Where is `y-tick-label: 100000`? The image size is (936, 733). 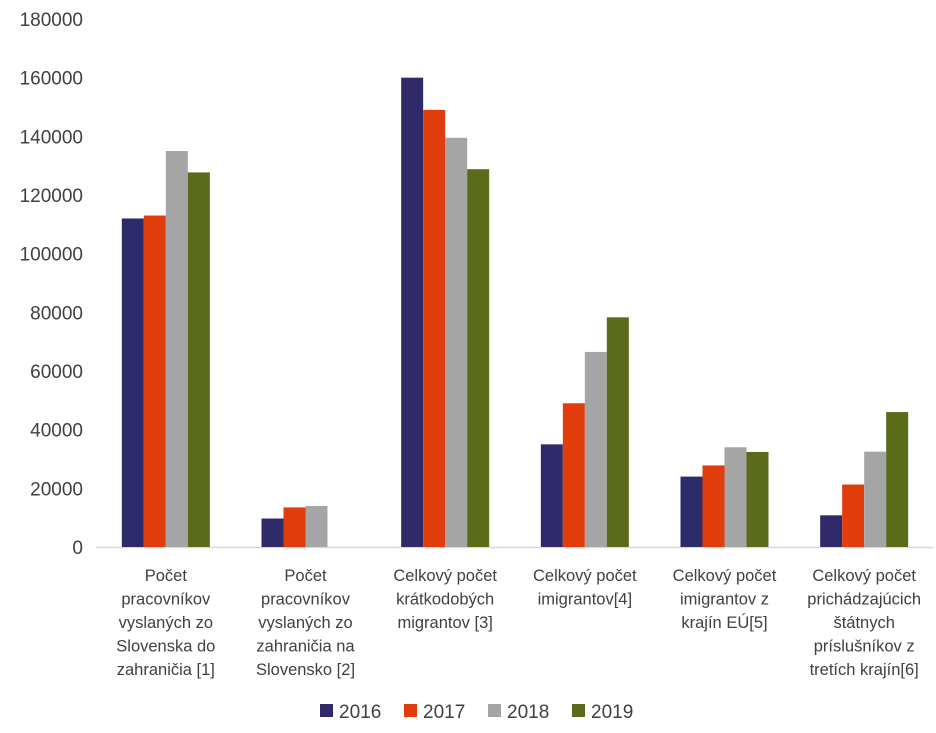 y-tick-label: 100000 is located at coordinates (51, 255).